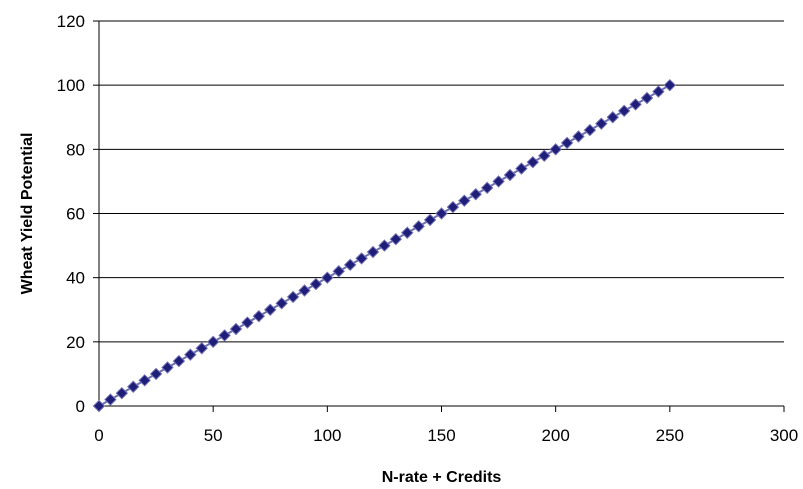 This screenshot has height=489, width=803. Describe the element at coordinates (213, 435) in the screenshot. I see `x-tick-label: 50` at that location.